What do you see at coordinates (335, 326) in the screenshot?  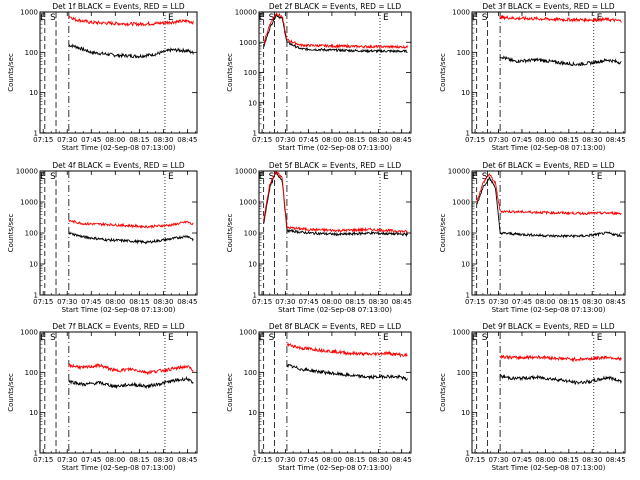 I see `chart-title: Det 8f BLACK = Events, RED = LLD` at bounding box center [335, 326].